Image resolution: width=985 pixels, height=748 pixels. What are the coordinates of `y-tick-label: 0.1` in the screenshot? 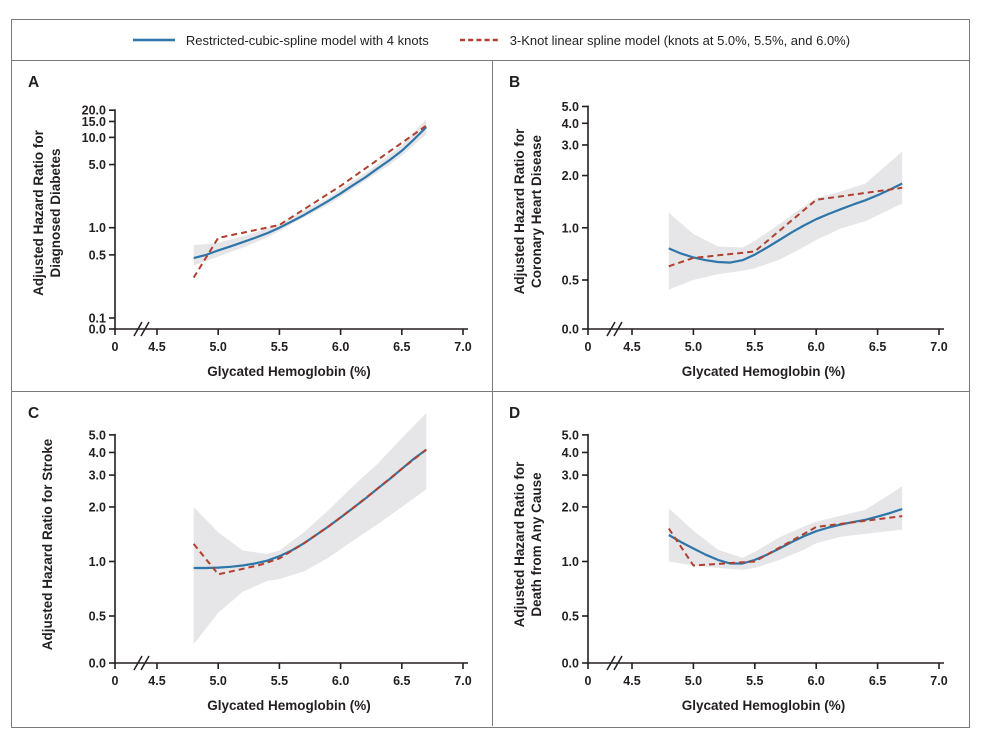 It's located at (97, 319).